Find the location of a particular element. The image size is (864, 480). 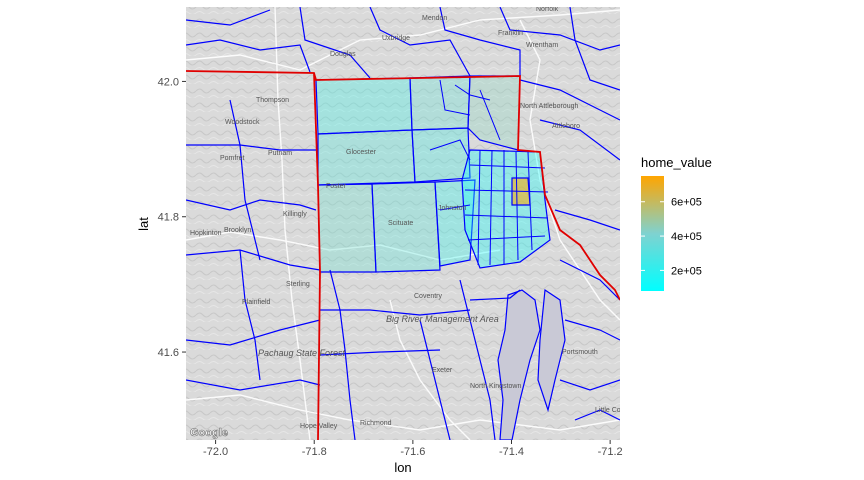

tract-scituate is located at coordinates (406, 227).